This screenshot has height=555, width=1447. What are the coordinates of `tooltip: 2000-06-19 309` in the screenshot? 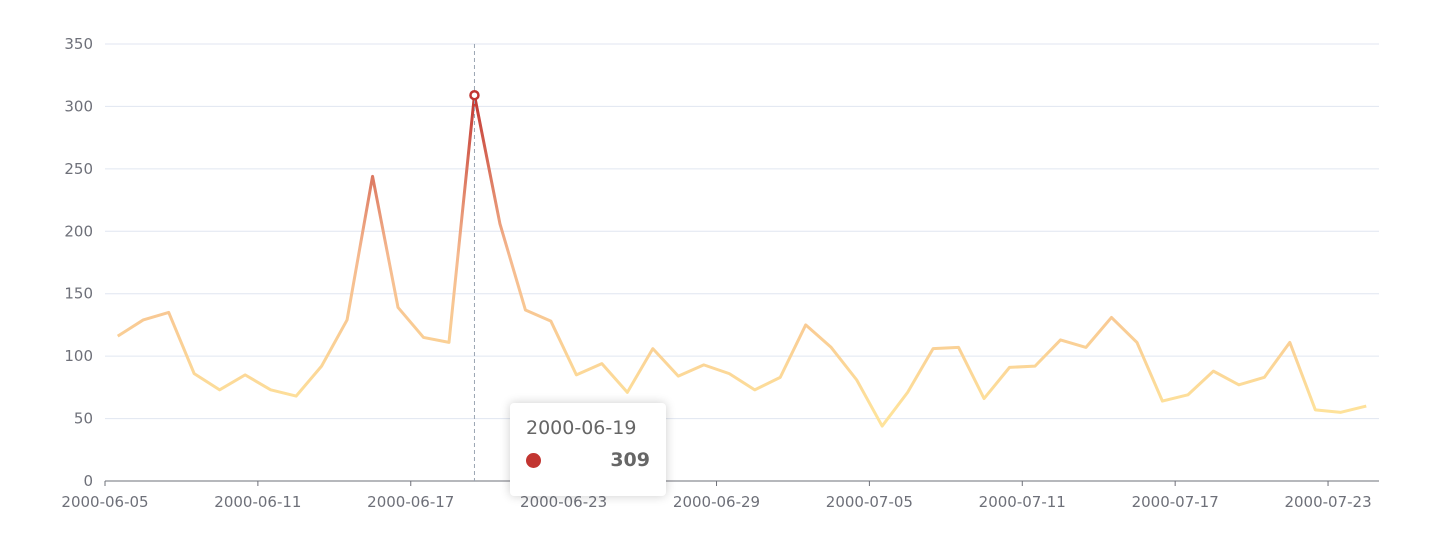 It's located at (588, 449).